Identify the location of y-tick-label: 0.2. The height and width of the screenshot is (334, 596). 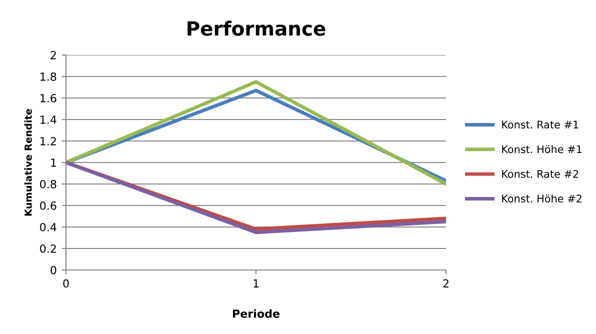
(48, 248).